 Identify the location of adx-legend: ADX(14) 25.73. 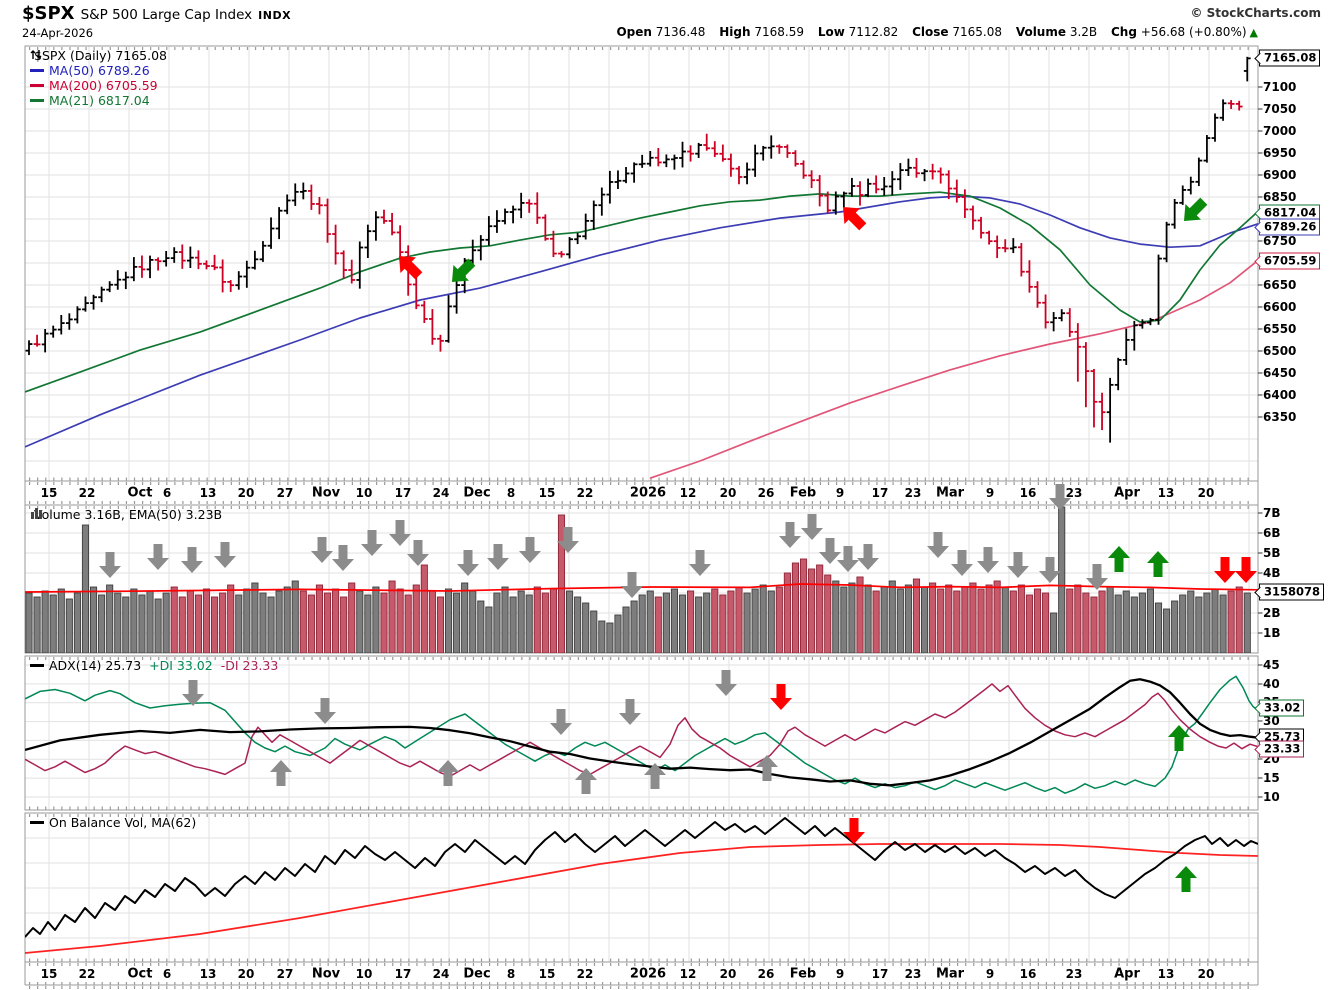
(95, 665).